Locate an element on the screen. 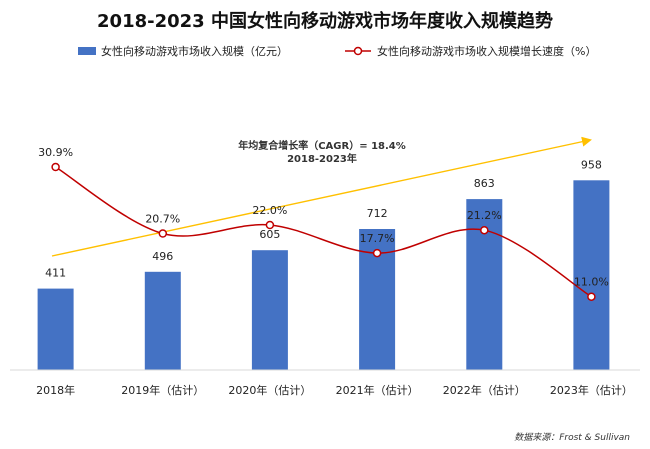 This screenshot has height=449, width=650. growth-rate-label-1: 20.7% is located at coordinates (162, 219).